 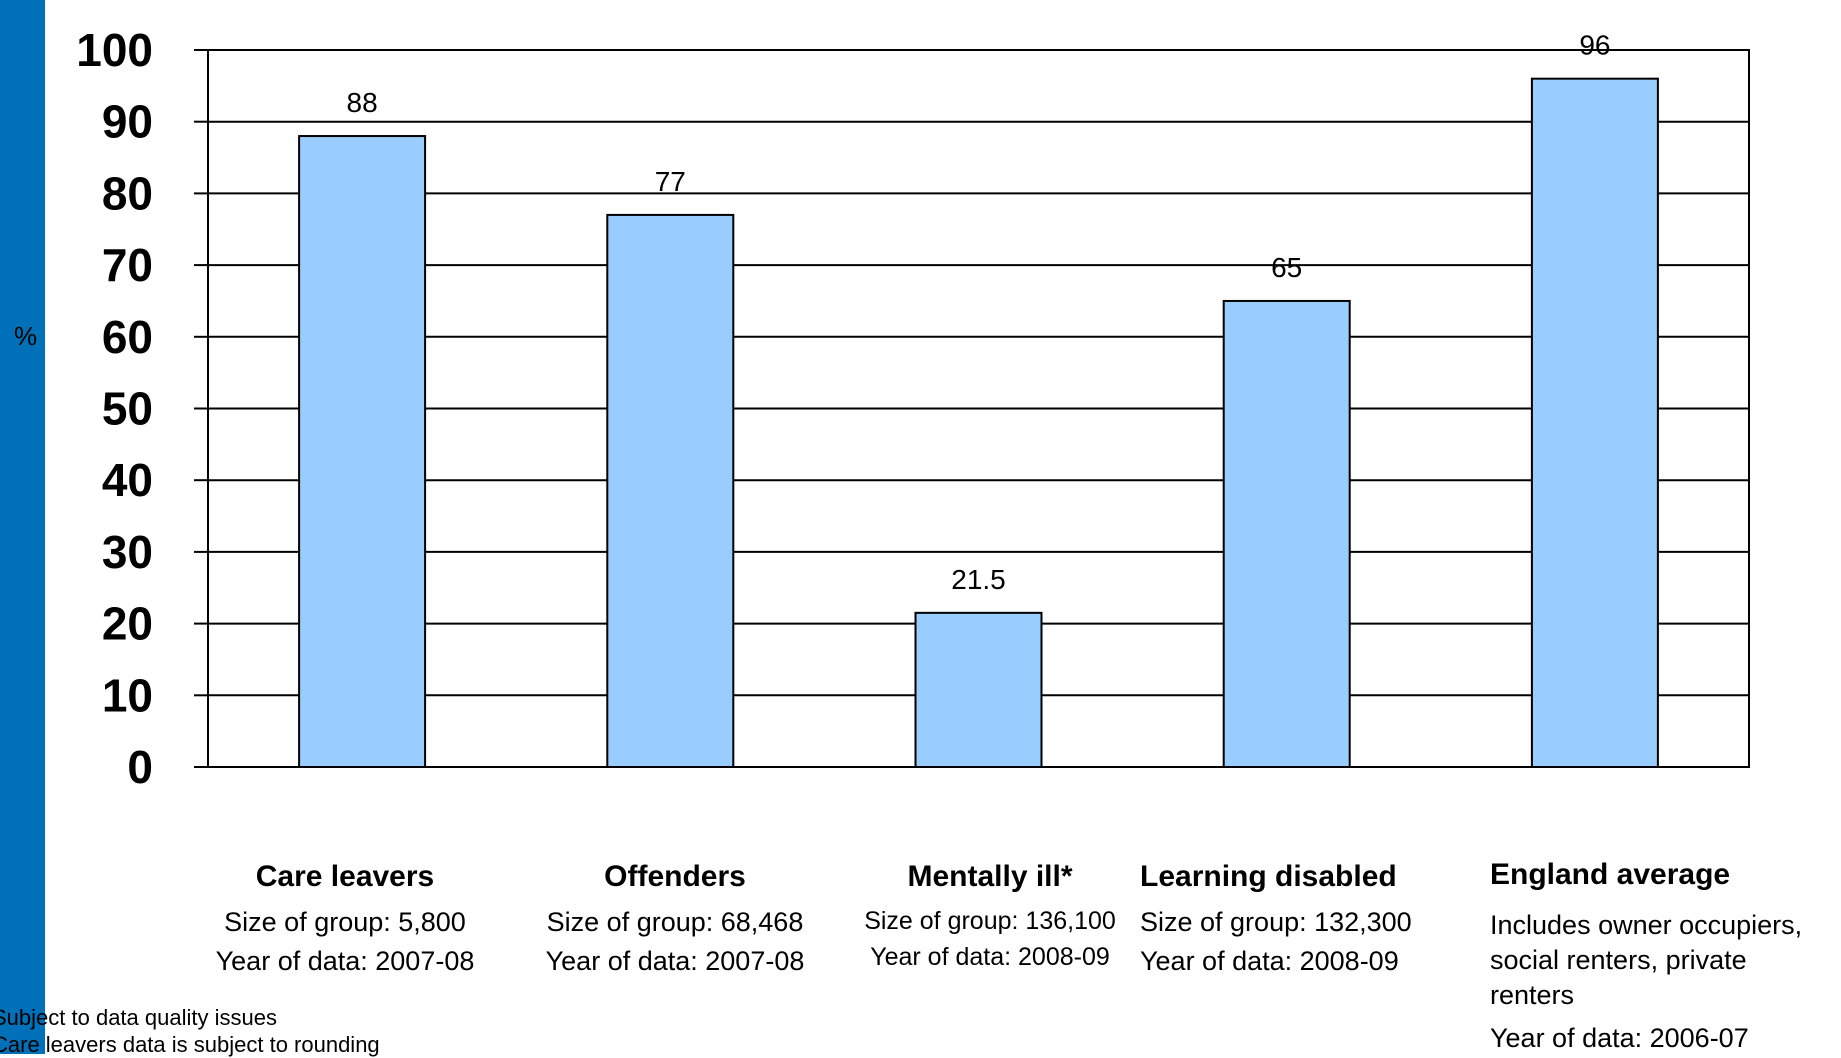 What do you see at coordinates (1618, 960) in the screenshot?
I see `category-detail: social renters, private` at bounding box center [1618, 960].